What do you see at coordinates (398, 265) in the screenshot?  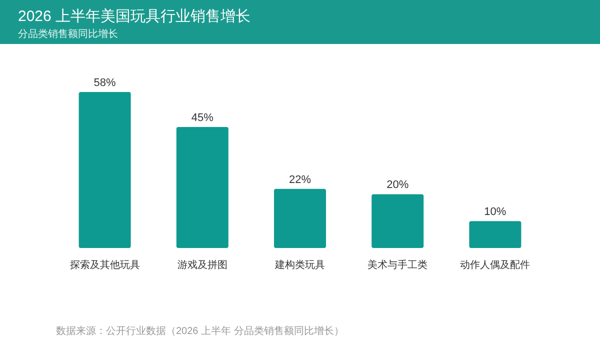 I see `x-tick-label: 美术与手工类` at bounding box center [398, 265].